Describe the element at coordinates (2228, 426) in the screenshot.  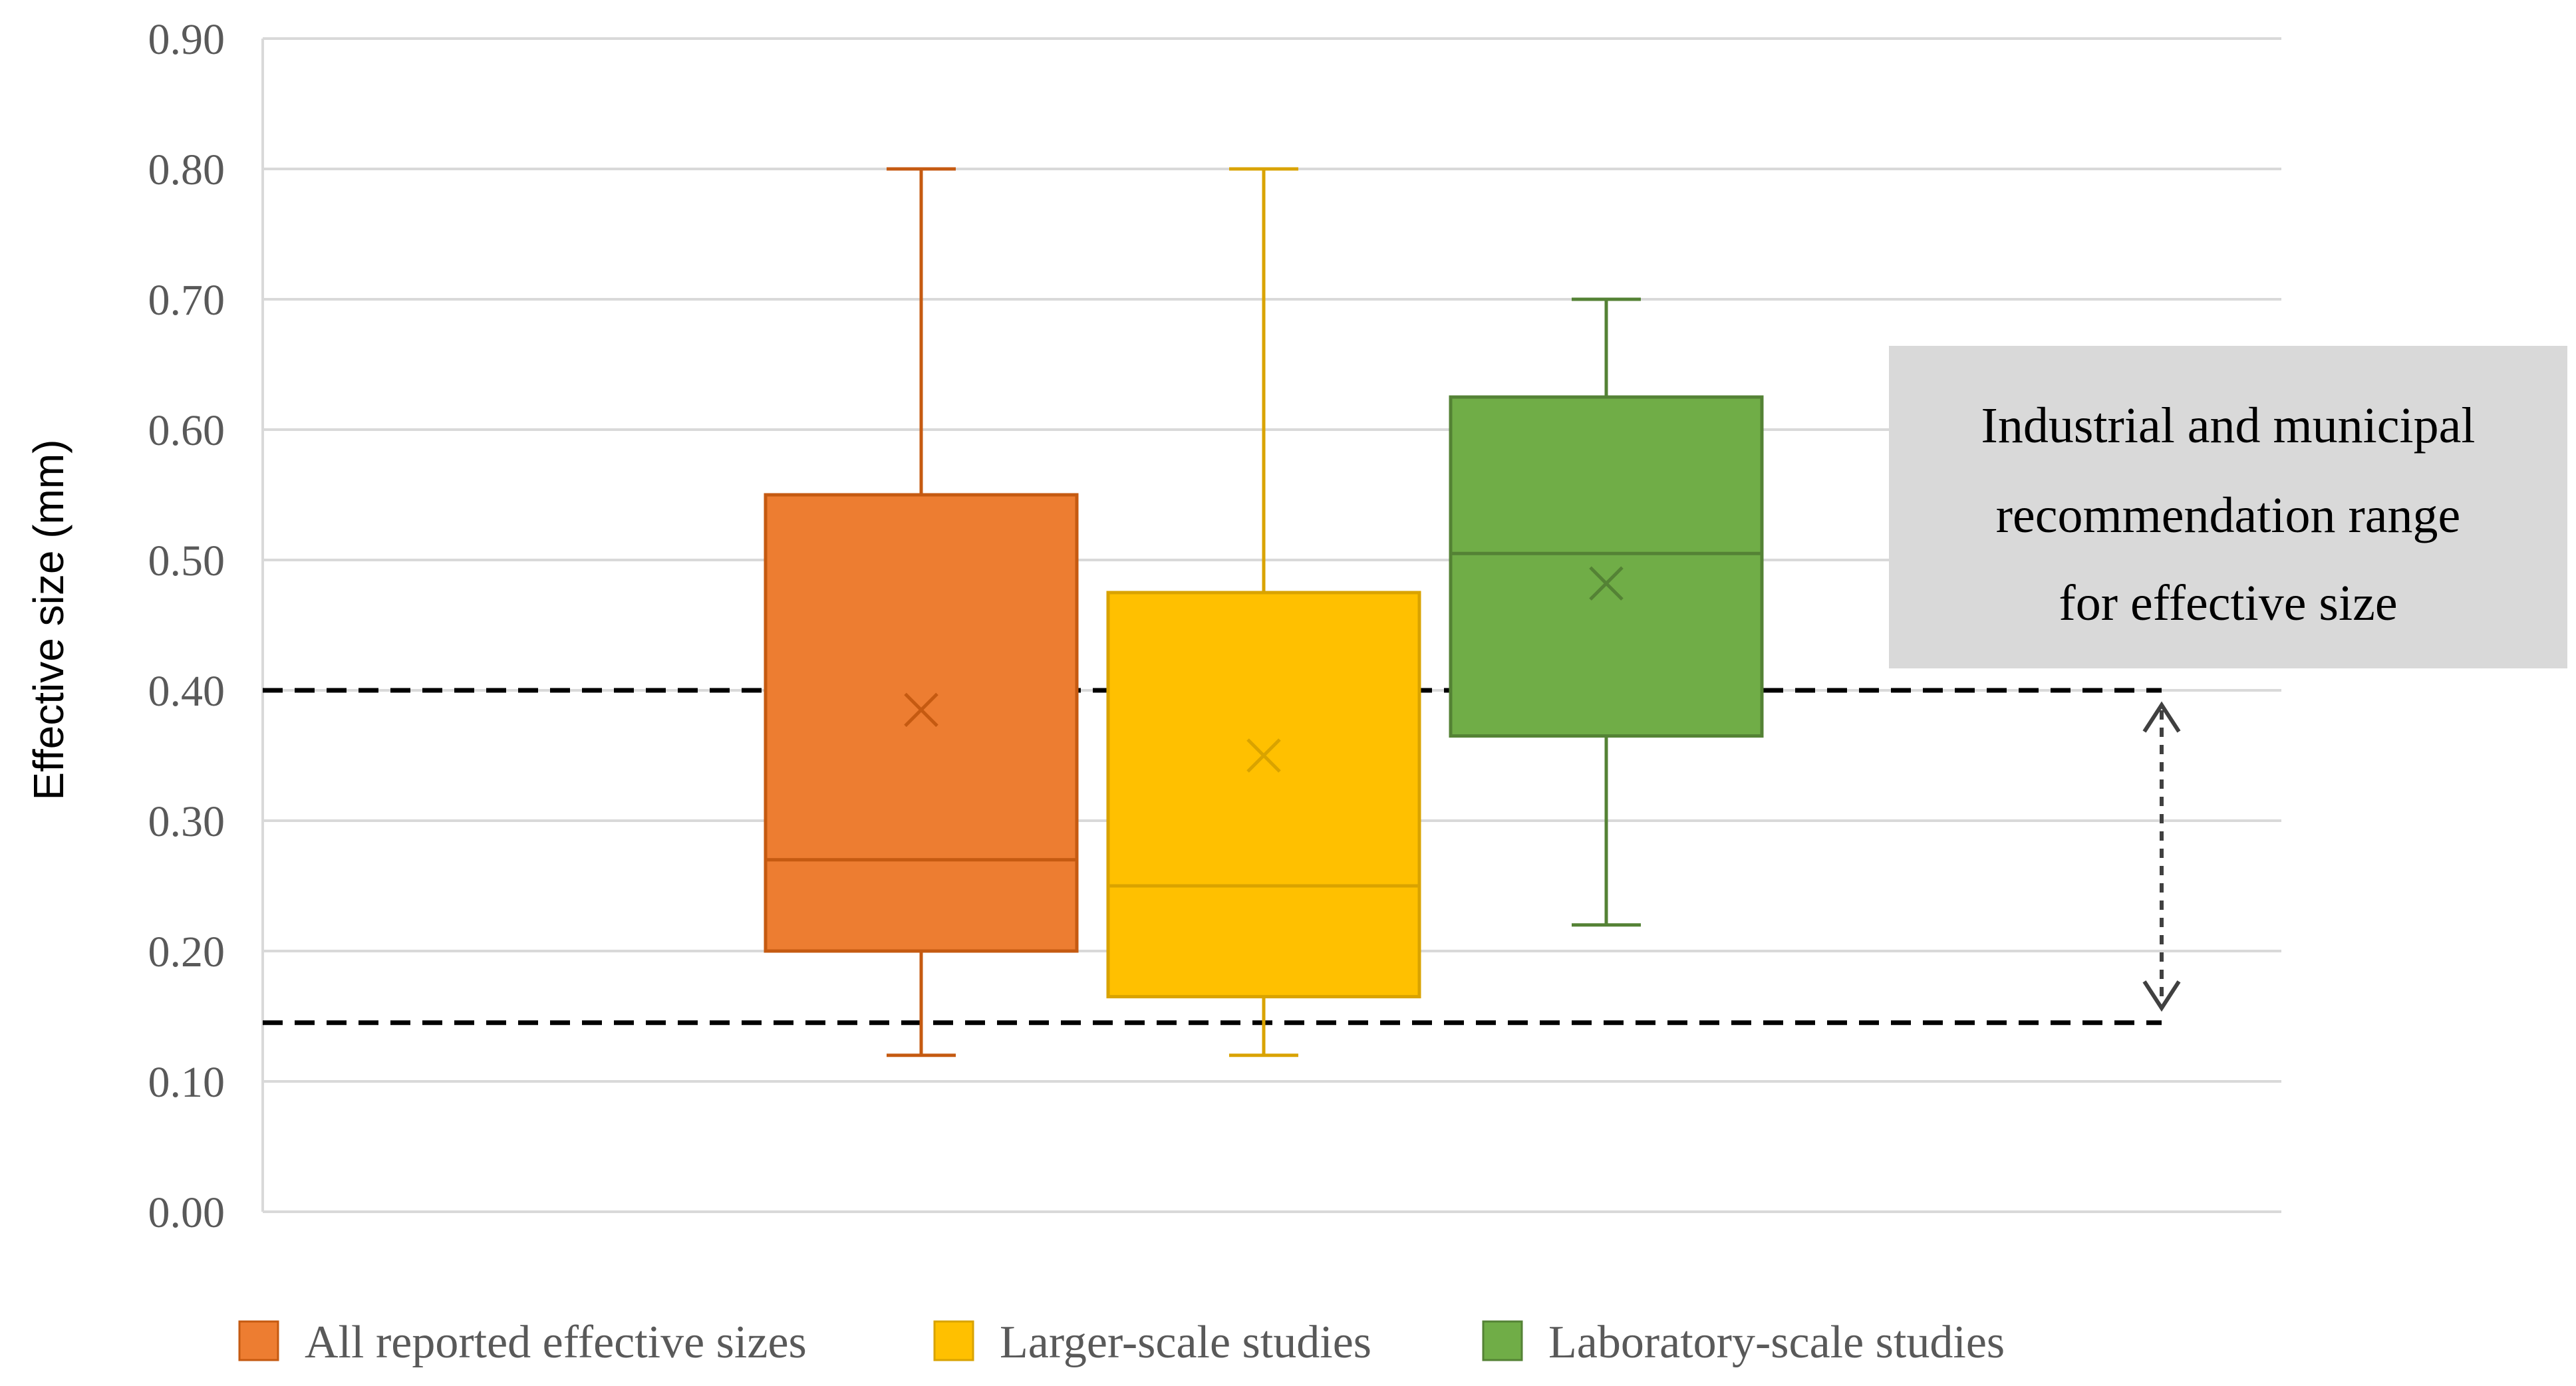
I see `annotation-line-1: Industrial and municipal` at that location.